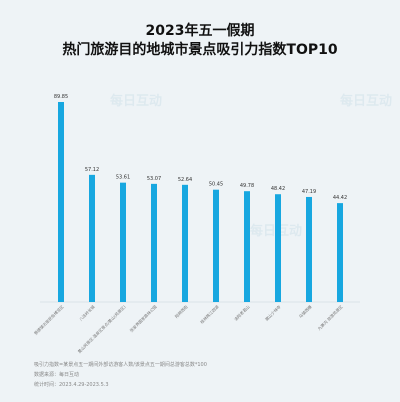 This screenshot has width=400, height=402. What do you see at coordinates (340, 198) in the screenshot?
I see `value-label-10: 44.42` at bounding box center [340, 198].